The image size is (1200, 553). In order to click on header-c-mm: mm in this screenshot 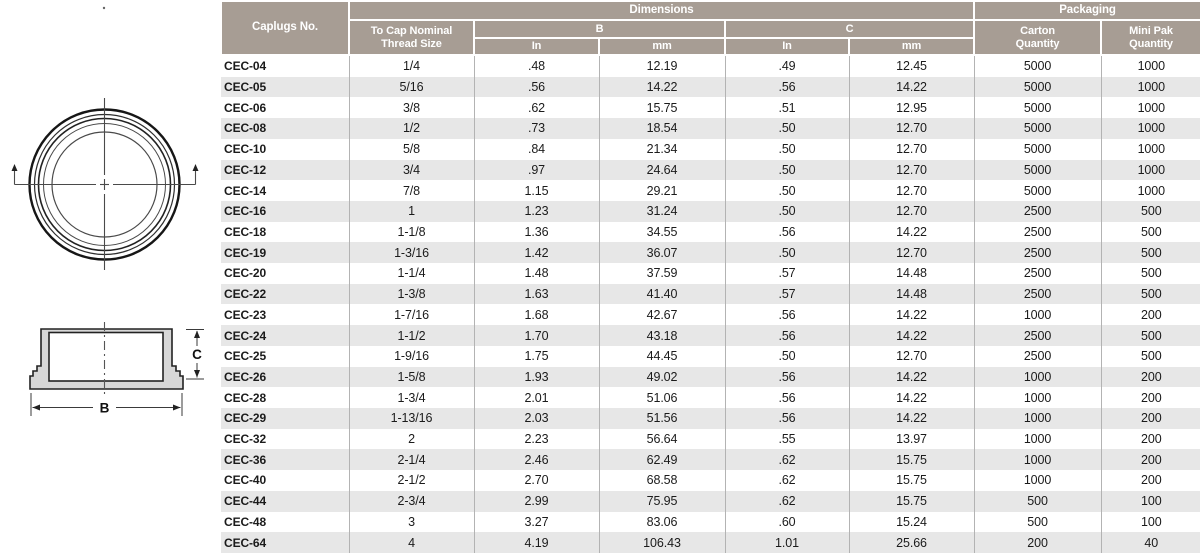, I will do `click(911, 46)`.